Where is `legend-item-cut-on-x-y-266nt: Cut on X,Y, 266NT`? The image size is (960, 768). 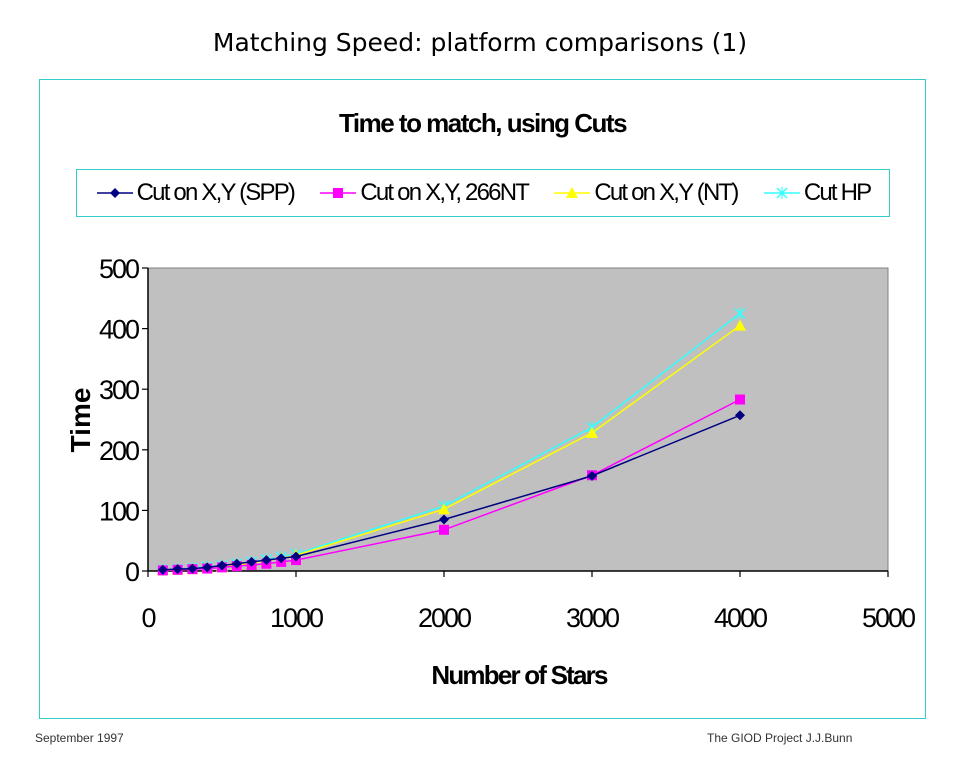
legend-item-cut-on-x-y-266nt: Cut on X,Y, 266NT is located at coordinates (424, 193).